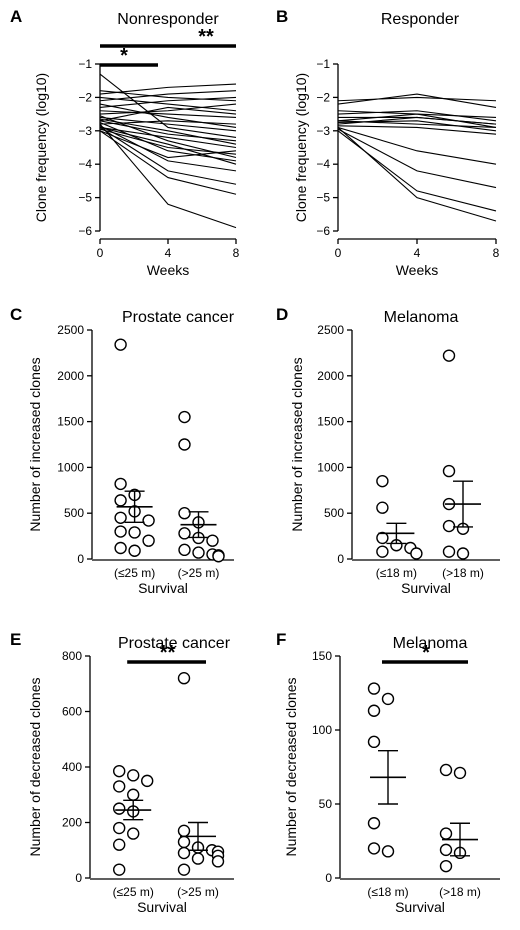  Describe the element at coordinates (74, 513) in the screenshot. I see `y-tick-label: 500` at that location.